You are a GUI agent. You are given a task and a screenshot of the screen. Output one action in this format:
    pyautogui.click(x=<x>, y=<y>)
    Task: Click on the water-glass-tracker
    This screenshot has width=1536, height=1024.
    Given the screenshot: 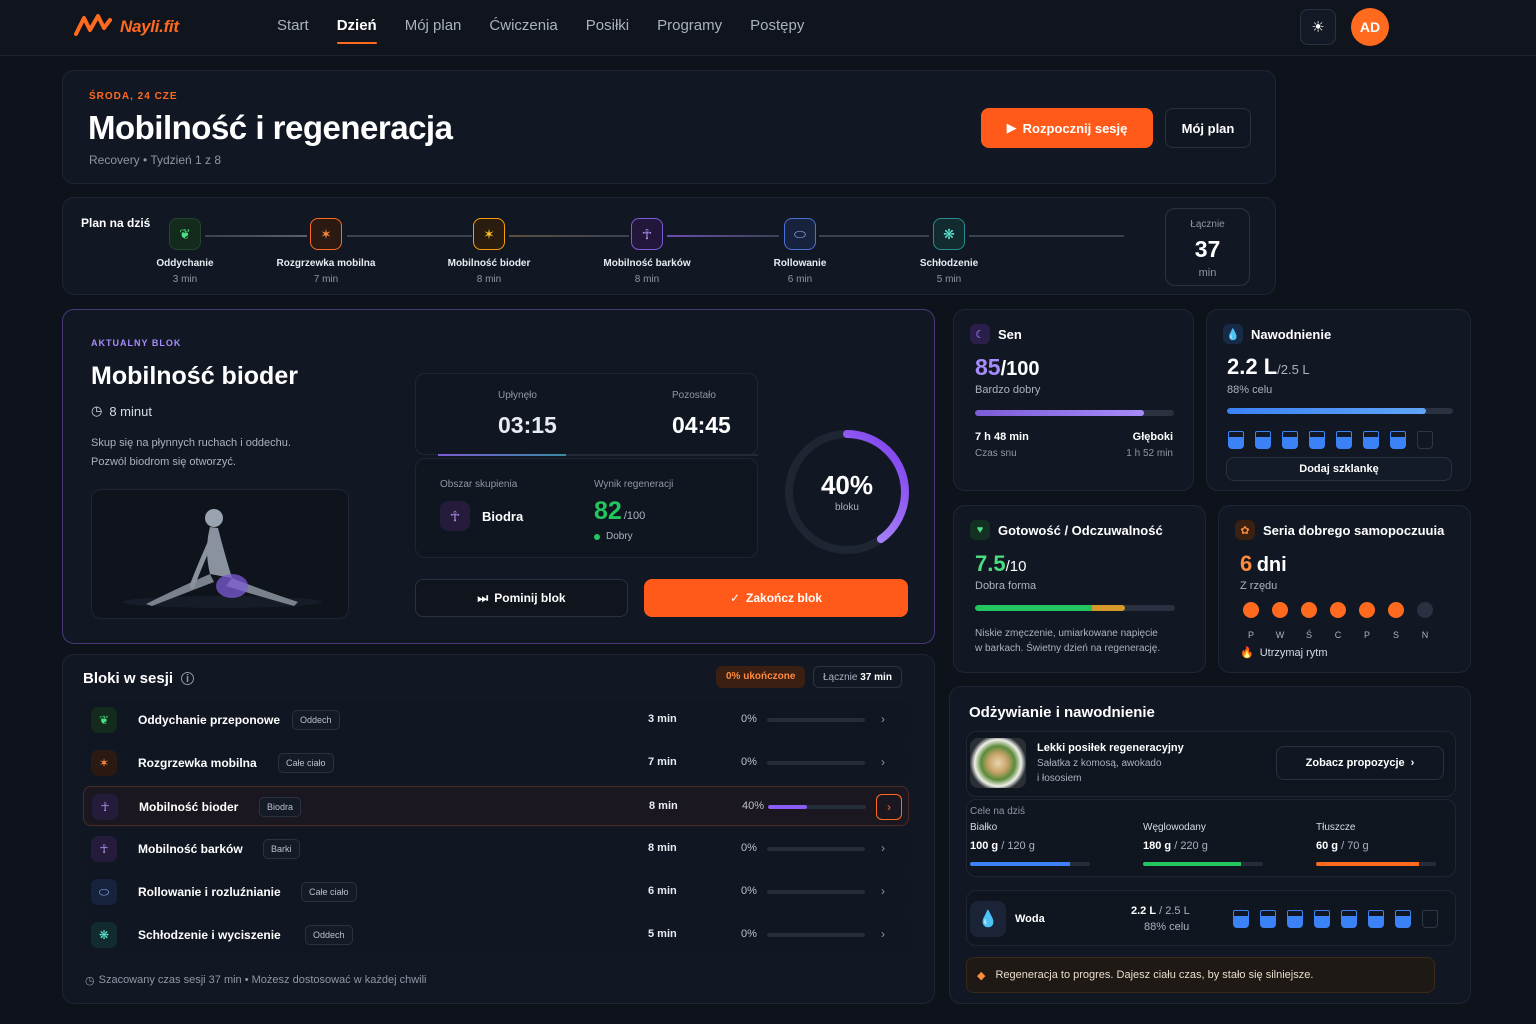 What is the action you would take?
    pyautogui.click(x=1341, y=919)
    